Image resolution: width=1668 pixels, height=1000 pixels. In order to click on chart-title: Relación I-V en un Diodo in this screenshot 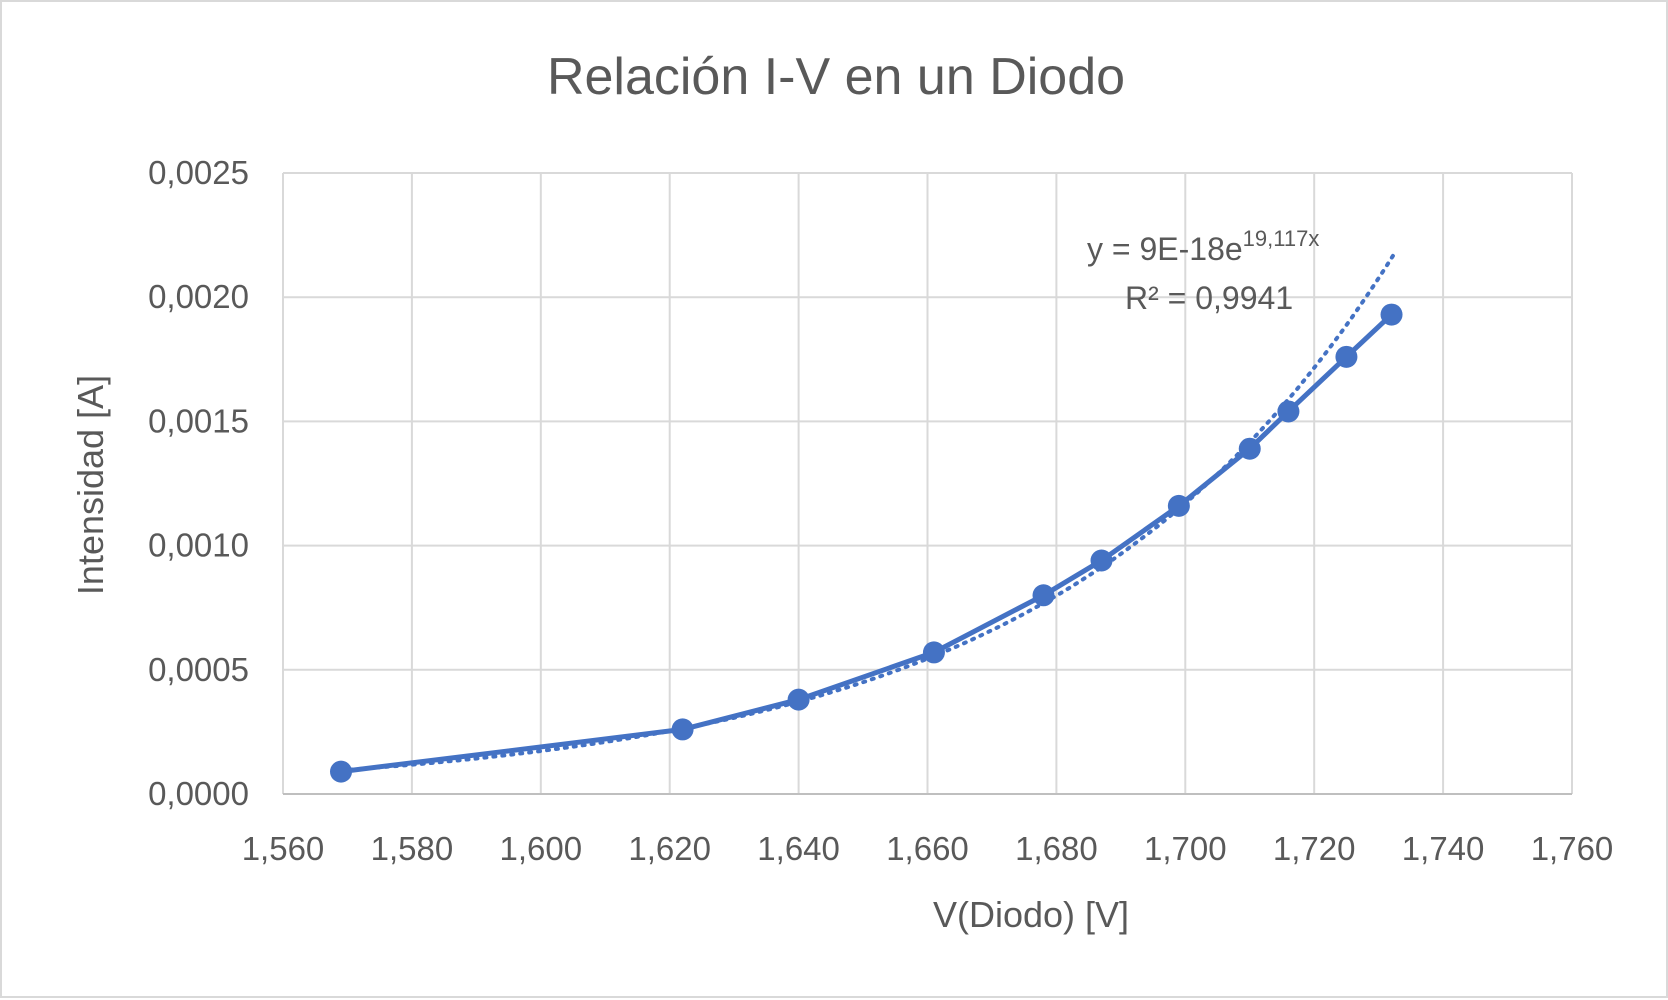, I will do `click(836, 77)`.